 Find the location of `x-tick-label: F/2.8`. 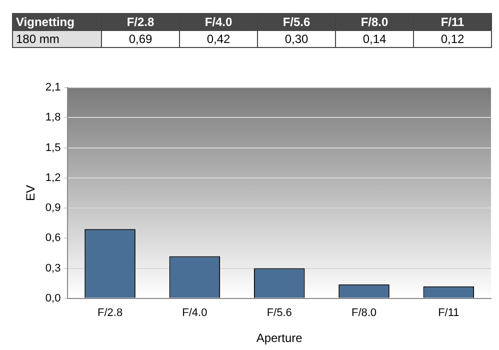

x-tick-label: F/2.8 is located at coordinates (110, 313).